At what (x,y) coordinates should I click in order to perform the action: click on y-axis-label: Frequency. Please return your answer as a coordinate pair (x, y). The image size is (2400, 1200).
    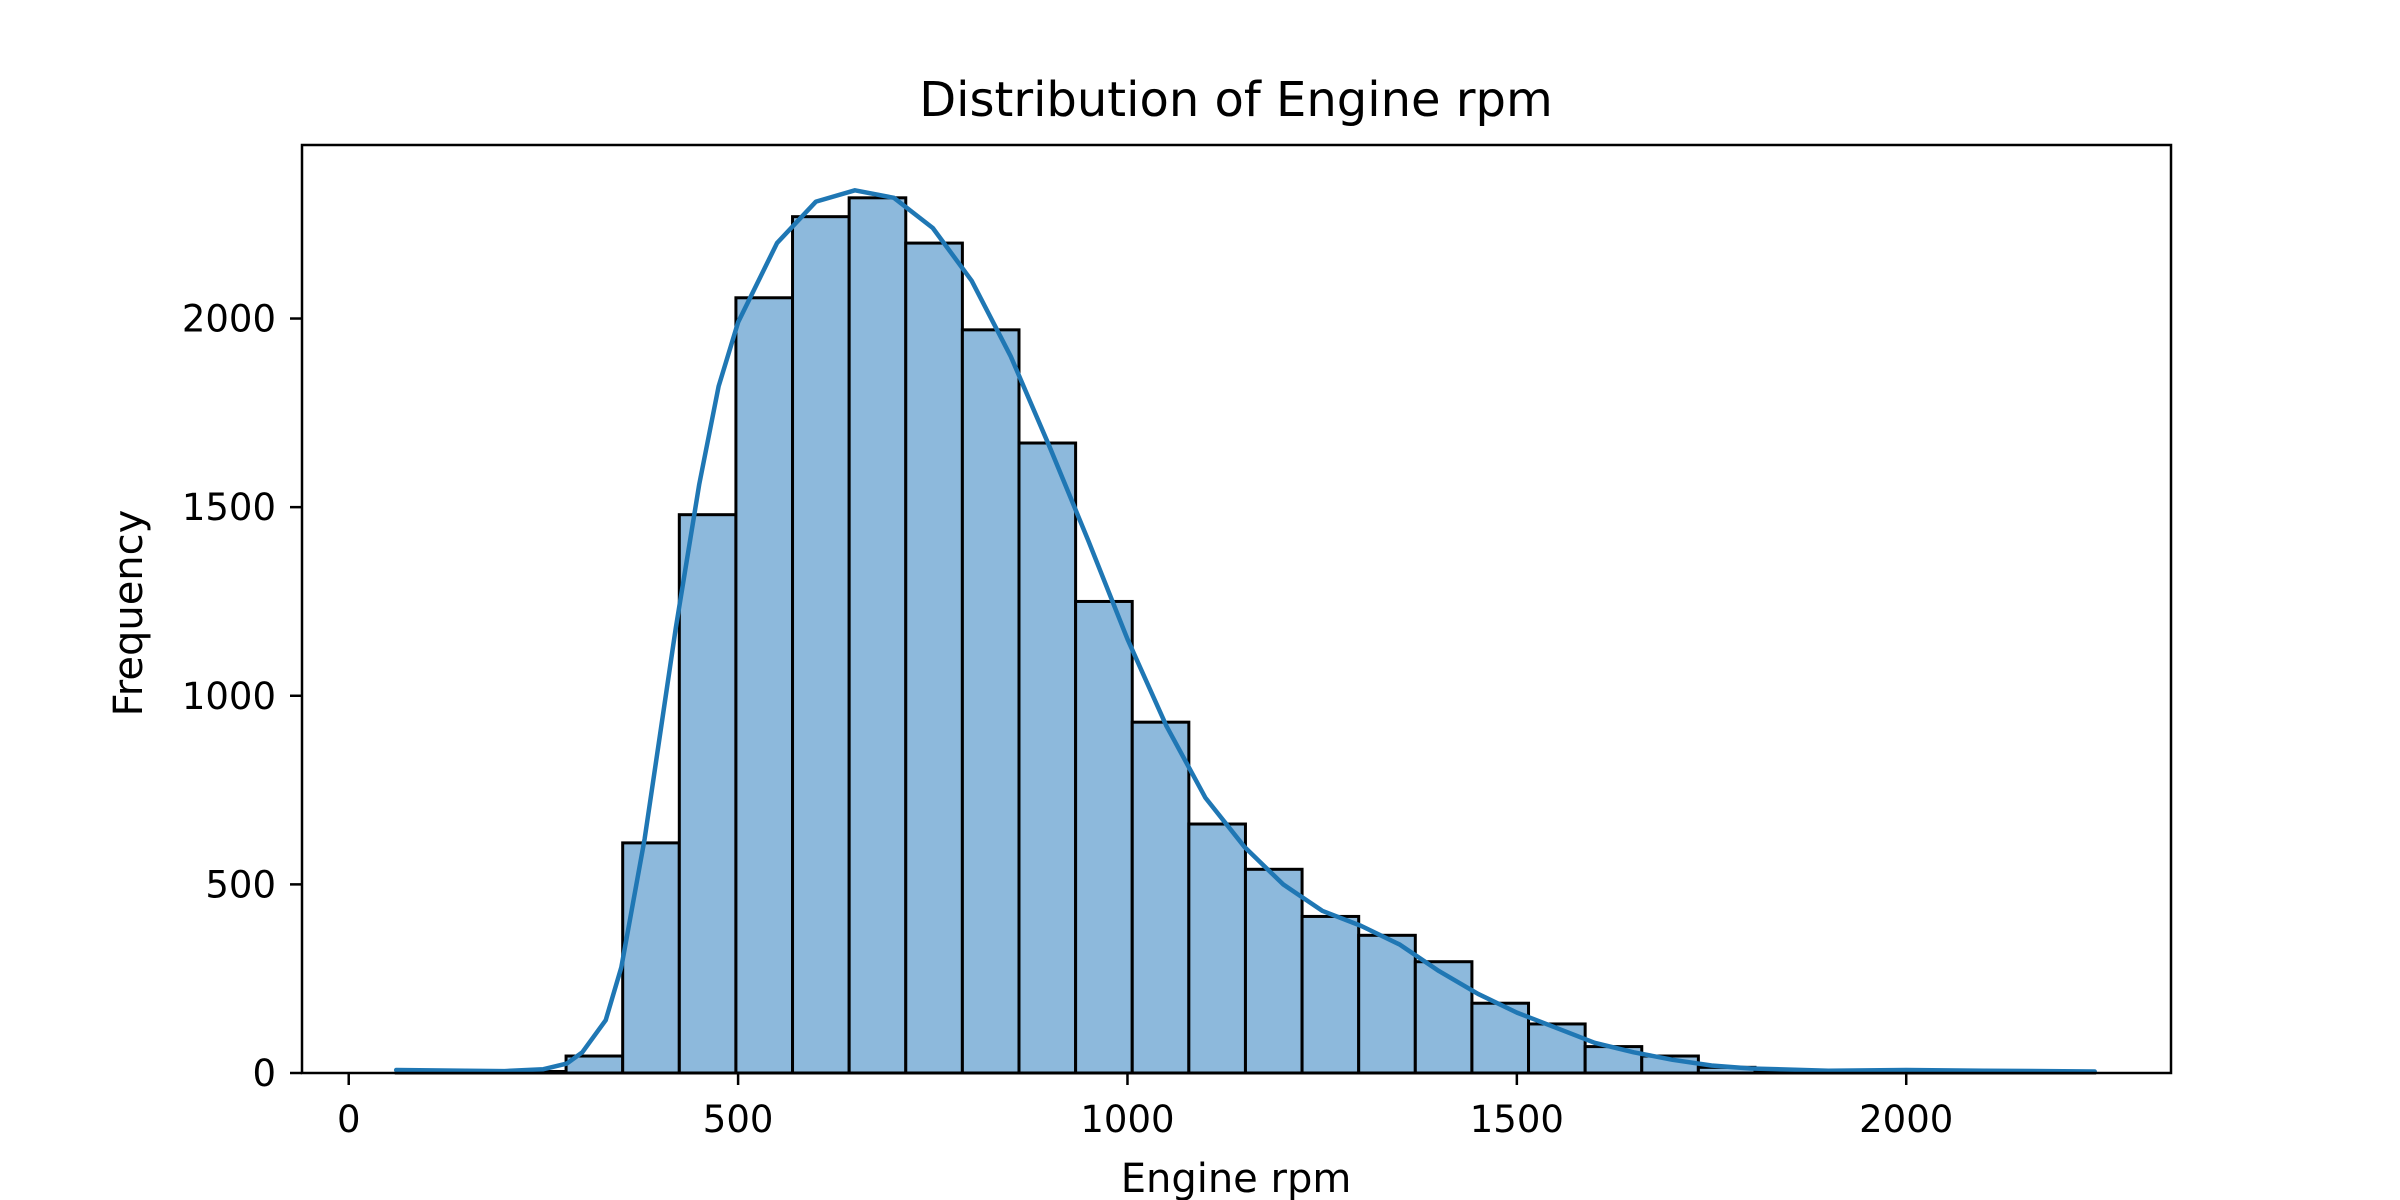
    Looking at the image, I should click on (129, 613).